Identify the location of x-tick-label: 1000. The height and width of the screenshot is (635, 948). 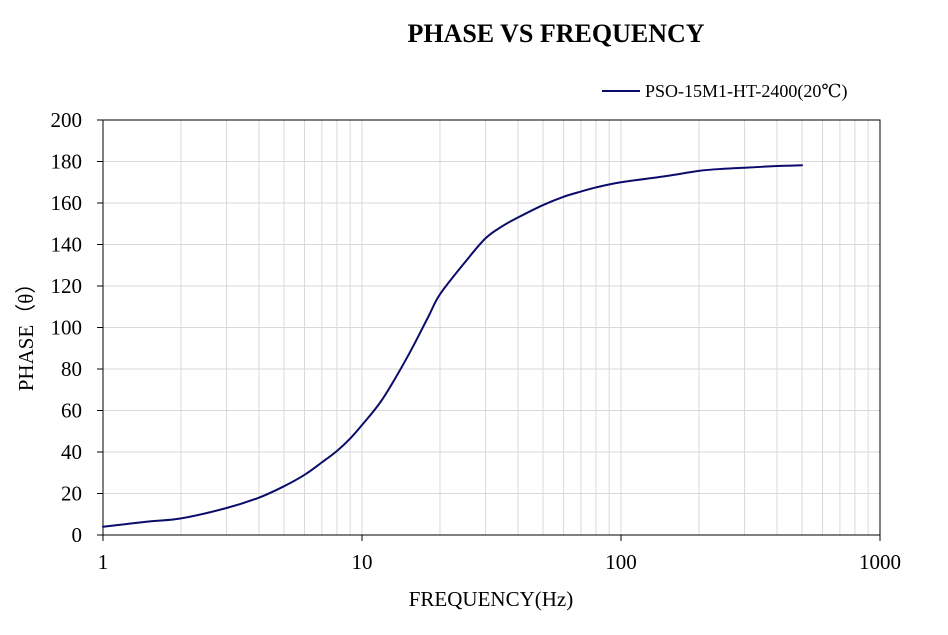
(880, 562).